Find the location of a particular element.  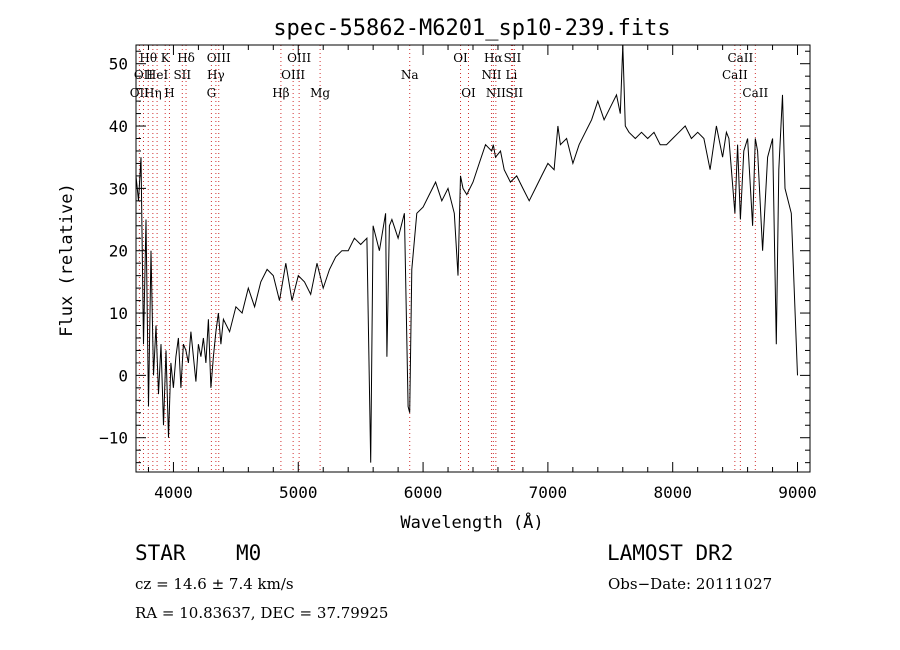

spectral-line-label: H is located at coordinates (169, 93).